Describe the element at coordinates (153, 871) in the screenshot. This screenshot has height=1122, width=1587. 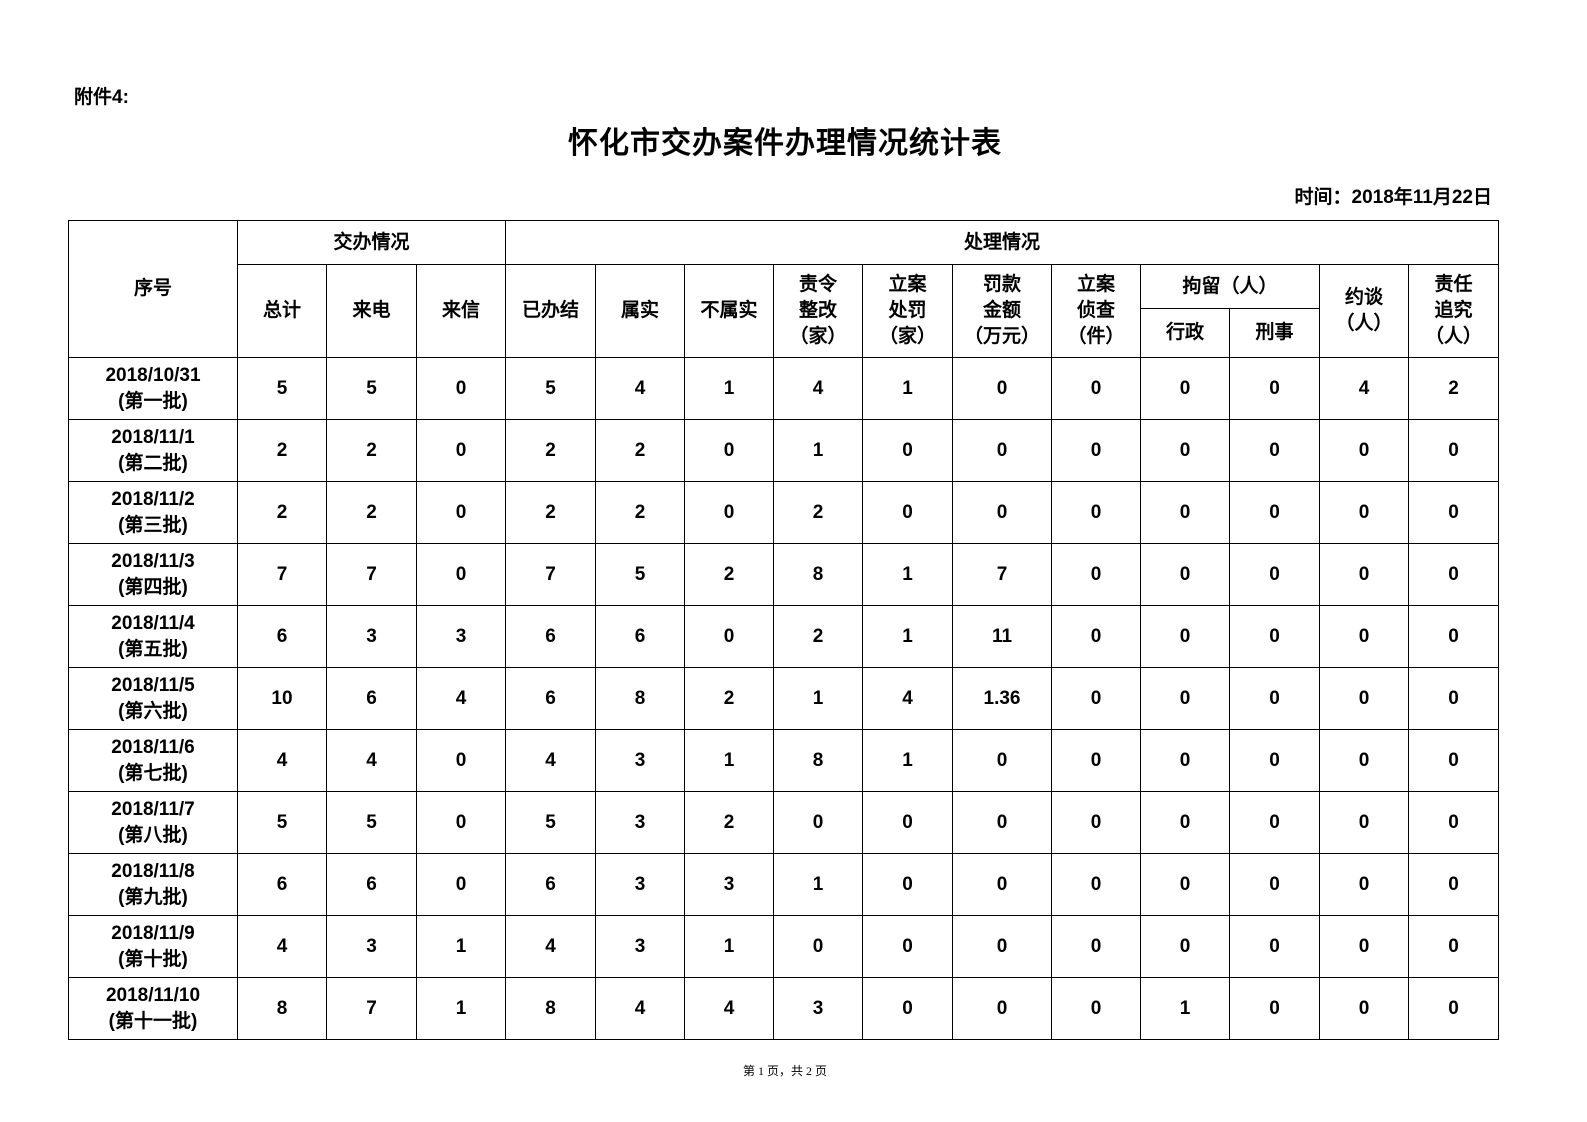
I see `row-date: 2018/11/8` at that location.